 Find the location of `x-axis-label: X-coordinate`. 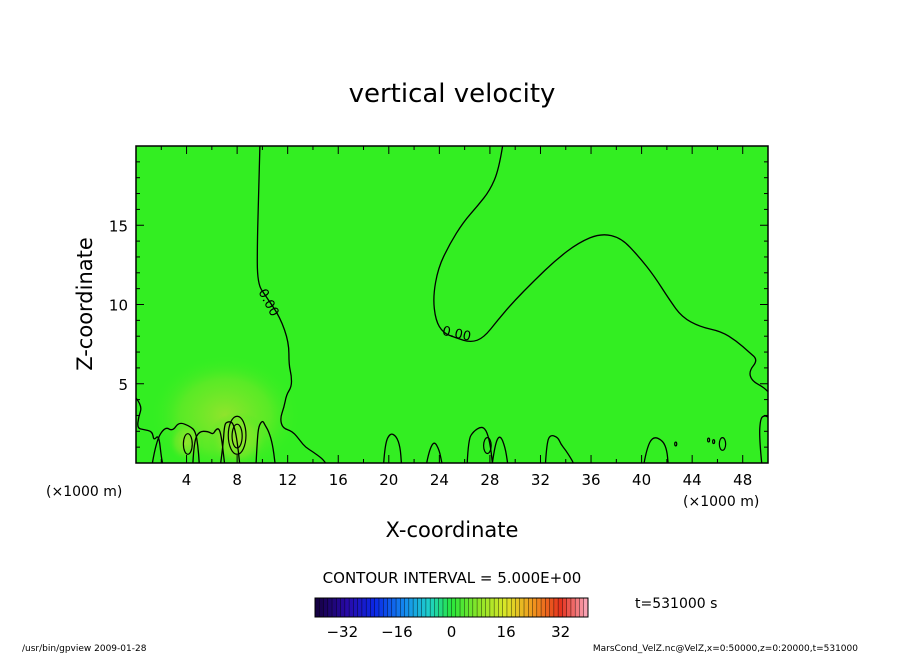

x-axis-label: X-coordinate is located at coordinates (452, 530).